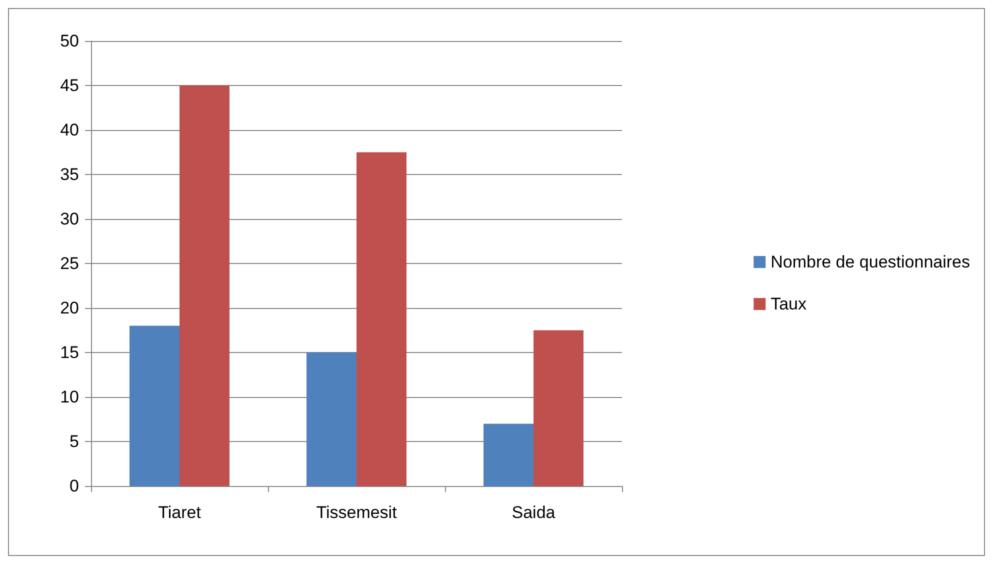 This screenshot has width=995, height=566. I want to click on y-tick-label: 30, so click(69, 219).